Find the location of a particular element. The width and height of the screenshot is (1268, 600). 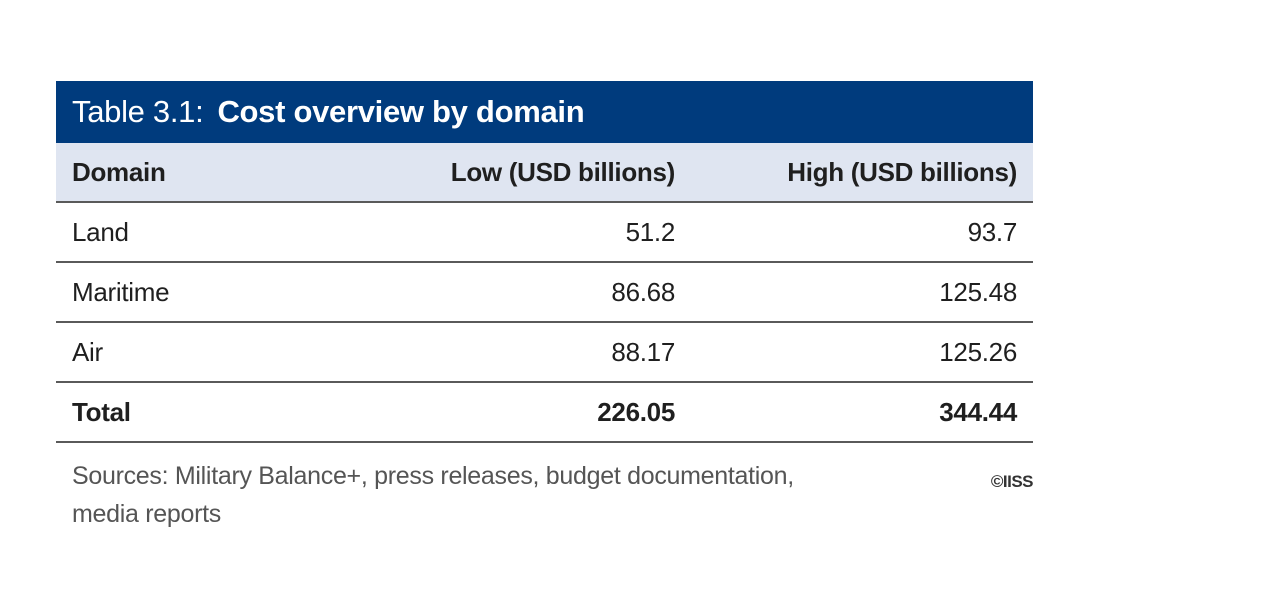

table-row: Land 51.2 93.7 is located at coordinates (544, 232).